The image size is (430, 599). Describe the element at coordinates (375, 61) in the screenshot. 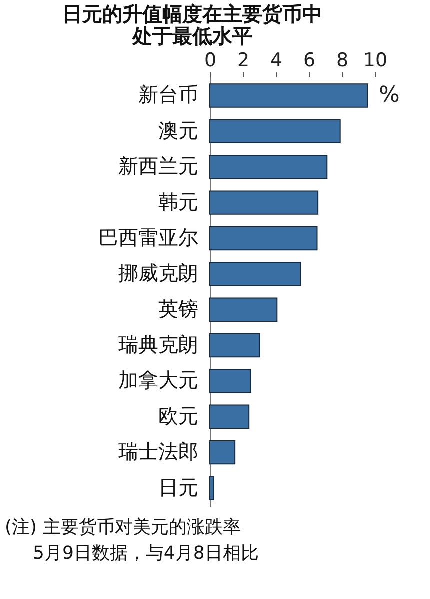

I see `x-tick-label: 10` at that location.